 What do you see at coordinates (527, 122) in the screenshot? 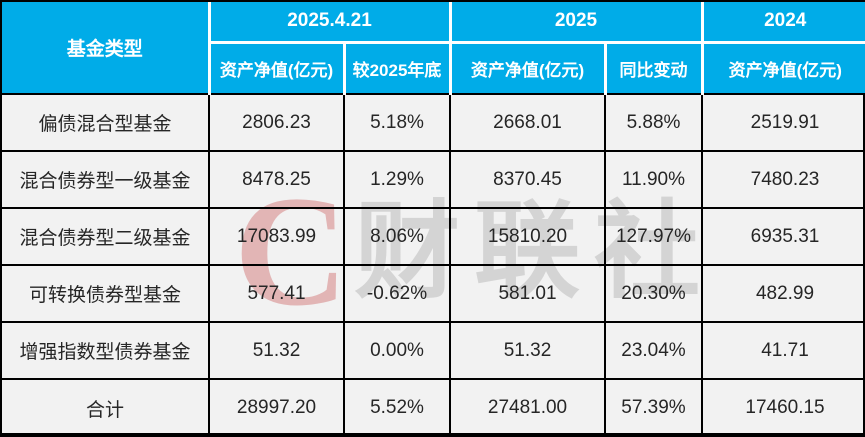
I see `value-cell: 2668.01` at bounding box center [527, 122].